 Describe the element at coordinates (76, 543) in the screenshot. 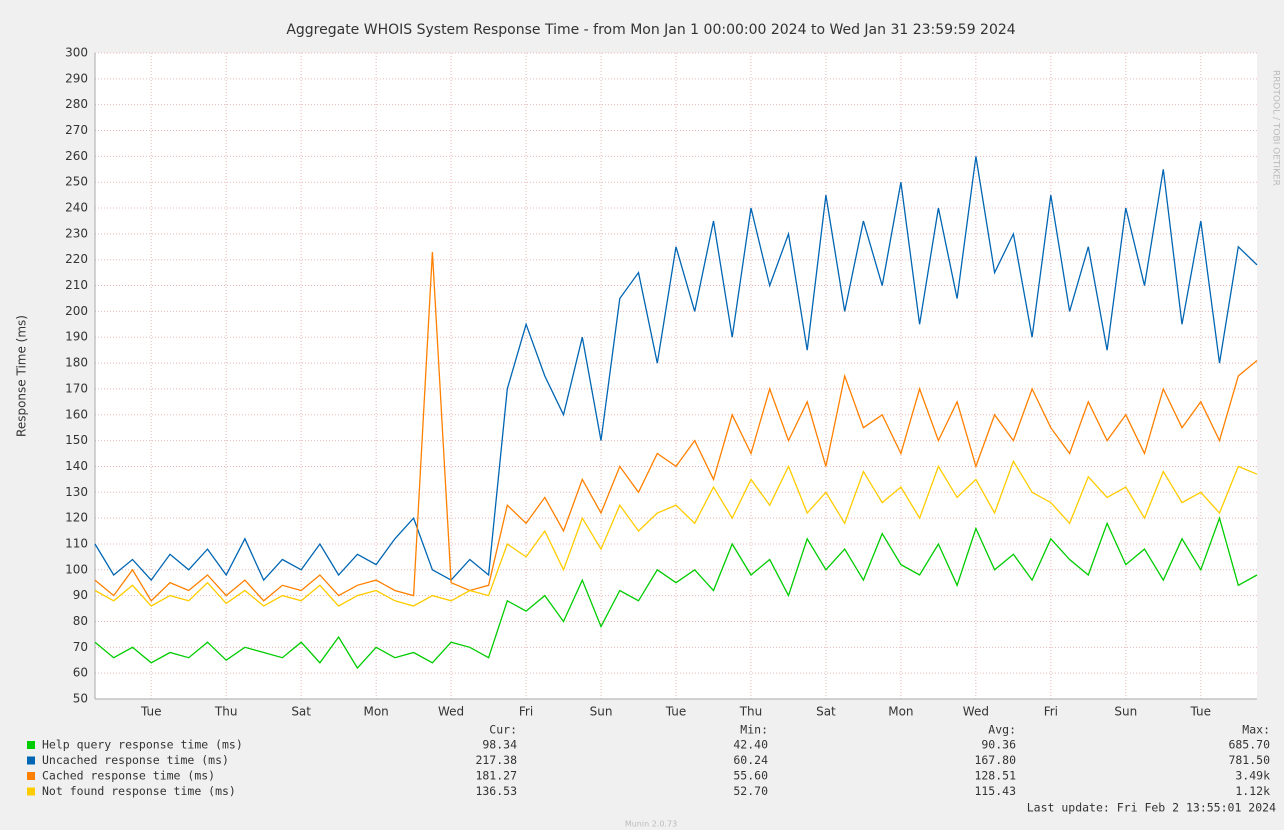

I see `y-tick-label: 110` at that location.